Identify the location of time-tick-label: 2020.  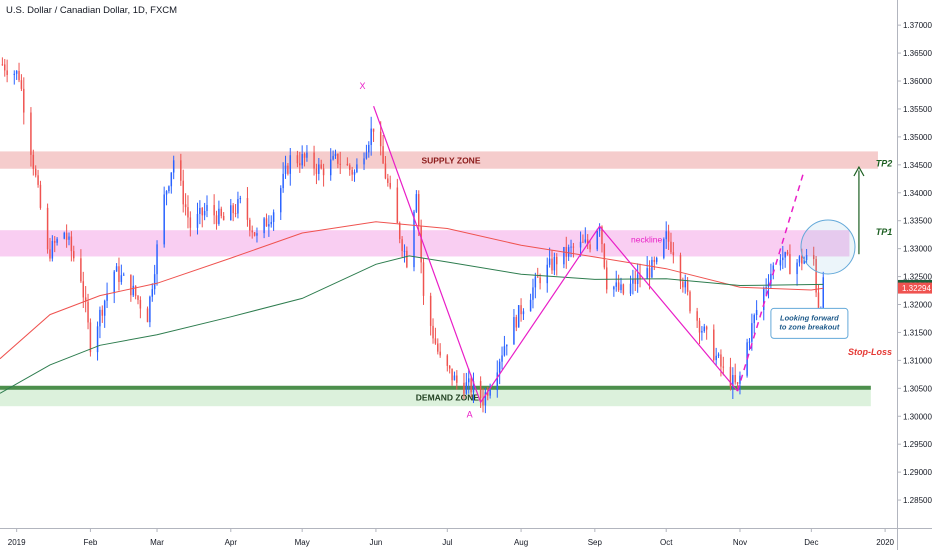
(885, 542).